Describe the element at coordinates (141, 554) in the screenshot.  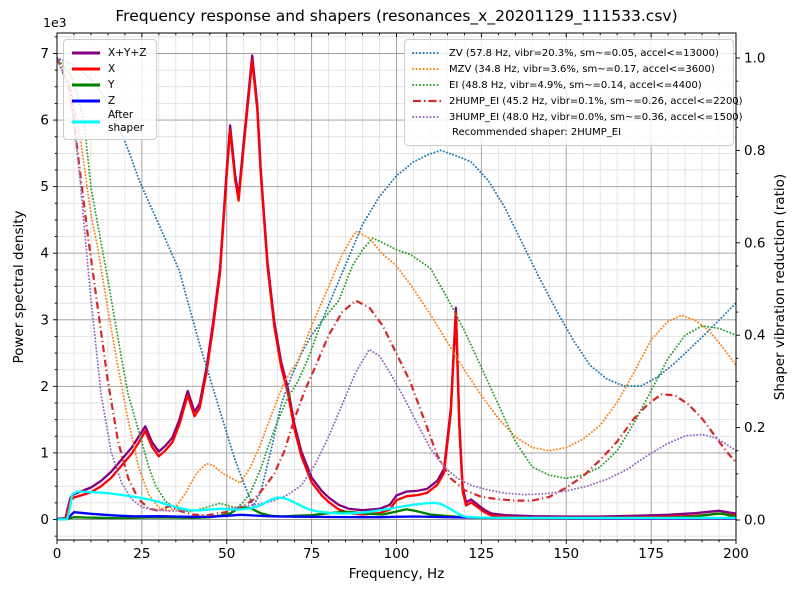
I see `svg-text: 25` at that location.